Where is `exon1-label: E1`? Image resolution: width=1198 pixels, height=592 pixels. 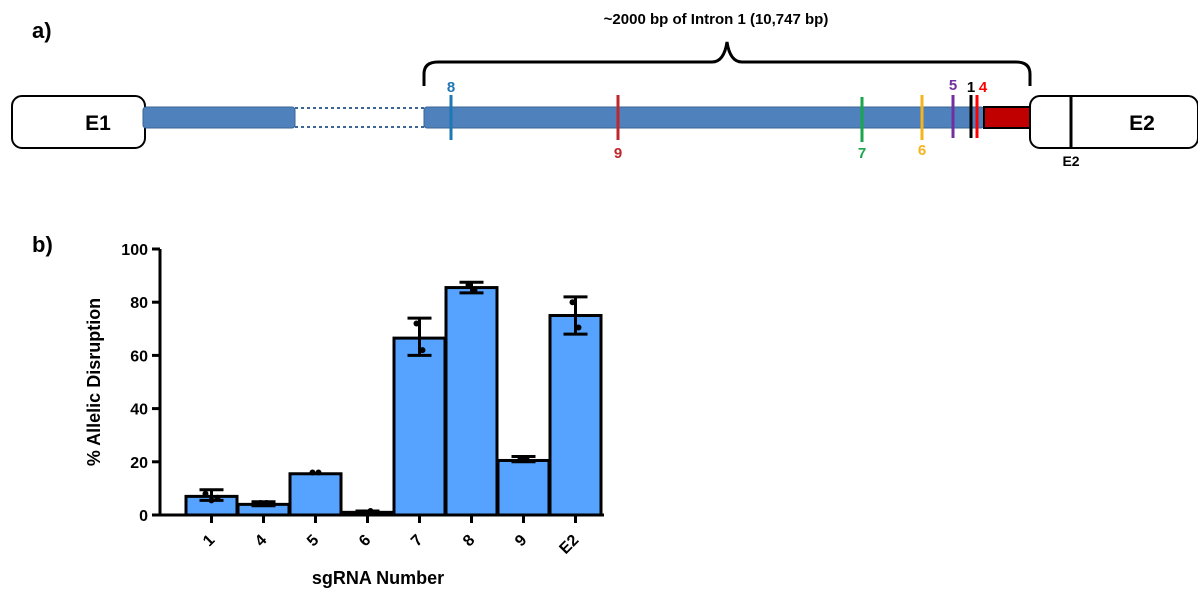
exon1-label: E1 is located at coordinates (98, 123).